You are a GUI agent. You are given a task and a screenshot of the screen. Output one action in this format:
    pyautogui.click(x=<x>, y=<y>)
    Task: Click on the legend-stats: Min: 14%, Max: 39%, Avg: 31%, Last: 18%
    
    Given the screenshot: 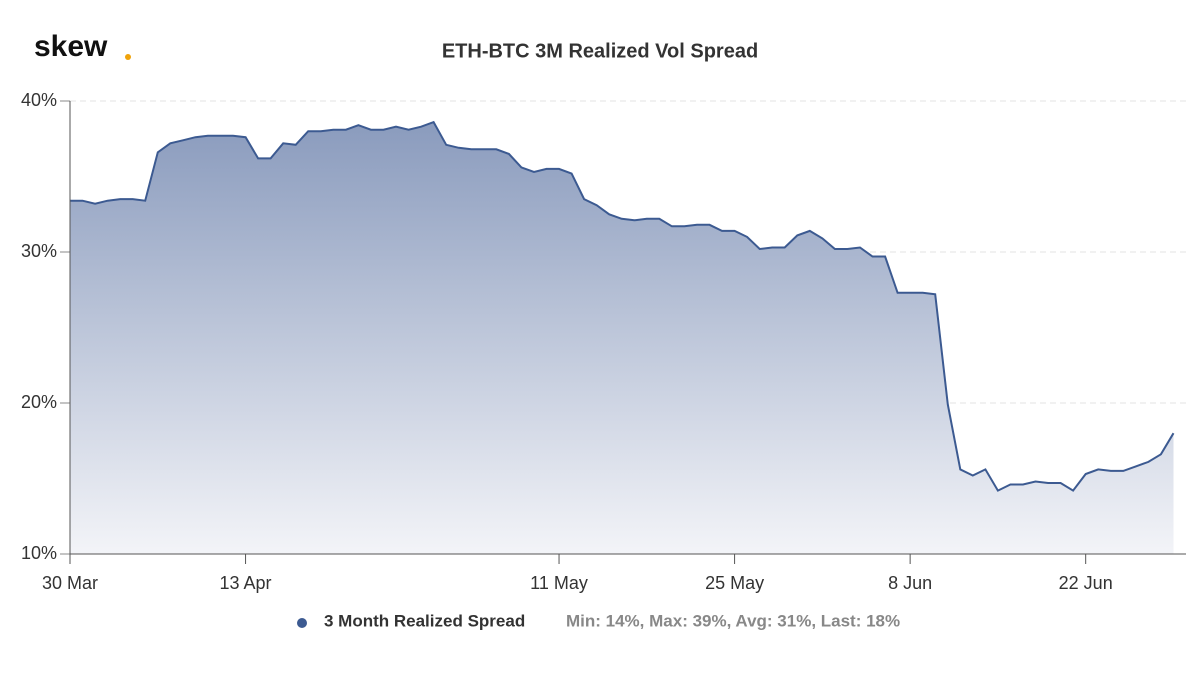 What is the action you would take?
    pyautogui.click(x=733, y=620)
    